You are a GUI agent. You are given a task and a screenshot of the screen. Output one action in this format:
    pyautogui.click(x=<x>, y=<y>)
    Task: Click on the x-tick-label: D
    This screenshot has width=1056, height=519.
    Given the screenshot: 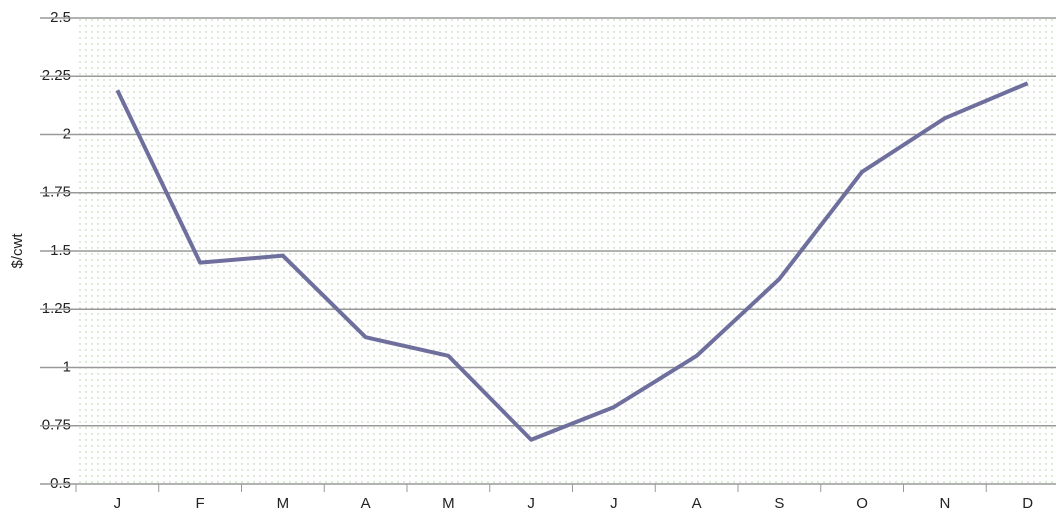 What is the action you would take?
    pyautogui.click(x=1027, y=503)
    